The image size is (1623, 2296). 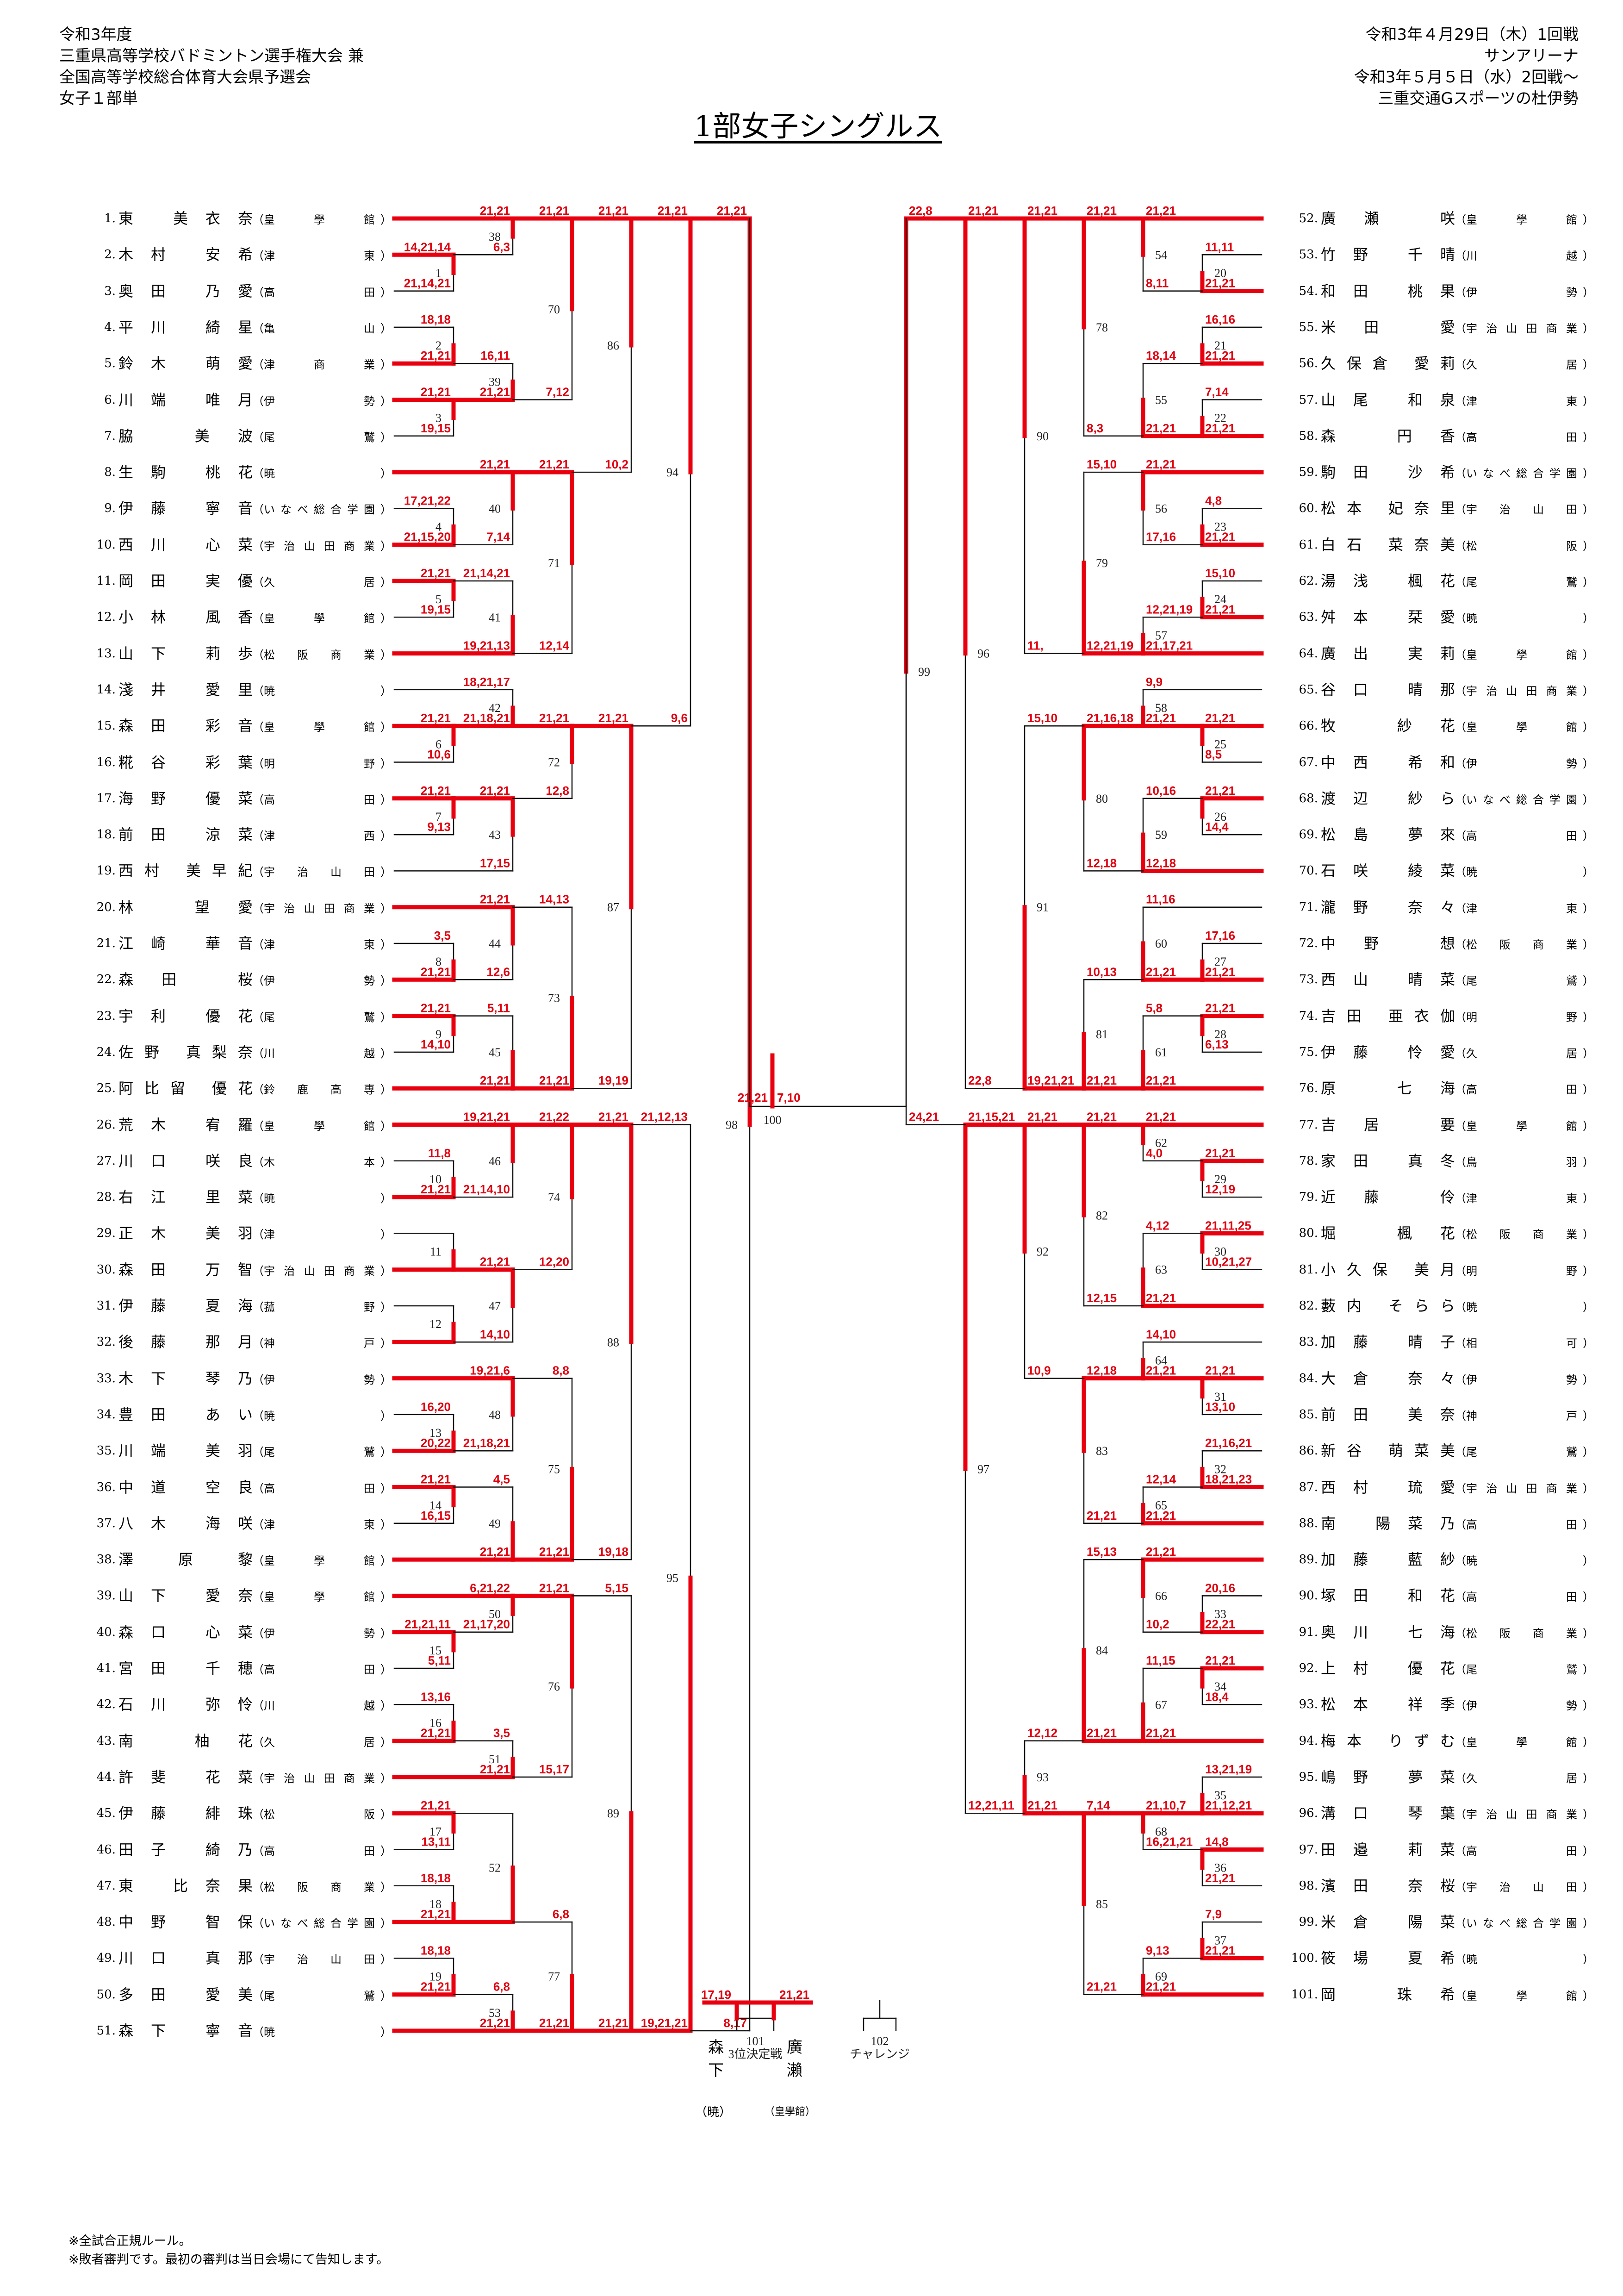 What do you see at coordinates (244, 835) in the screenshot?
I see `player-row: 18. 前田 涼菜（津西）` at bounding box center [244, 835].